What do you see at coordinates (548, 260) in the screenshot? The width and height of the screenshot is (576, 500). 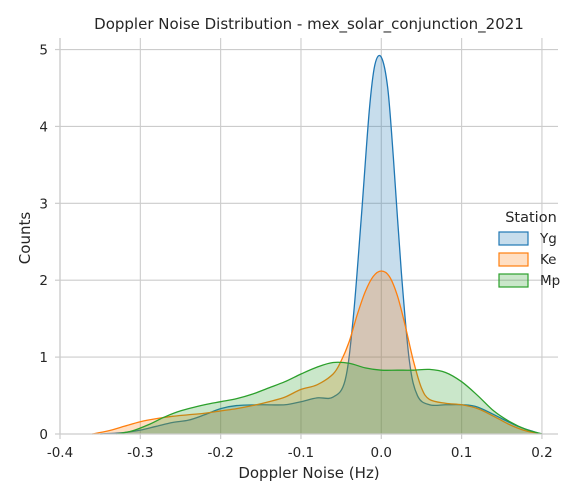 I see `legend-label-ke: Ke` at bounding box center [548, 260].